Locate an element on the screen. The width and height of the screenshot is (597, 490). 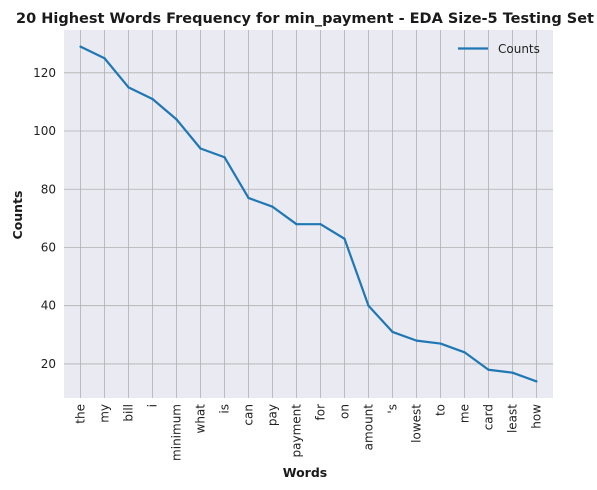
y-tick-label: 120 is located at coordinates (44, 73).